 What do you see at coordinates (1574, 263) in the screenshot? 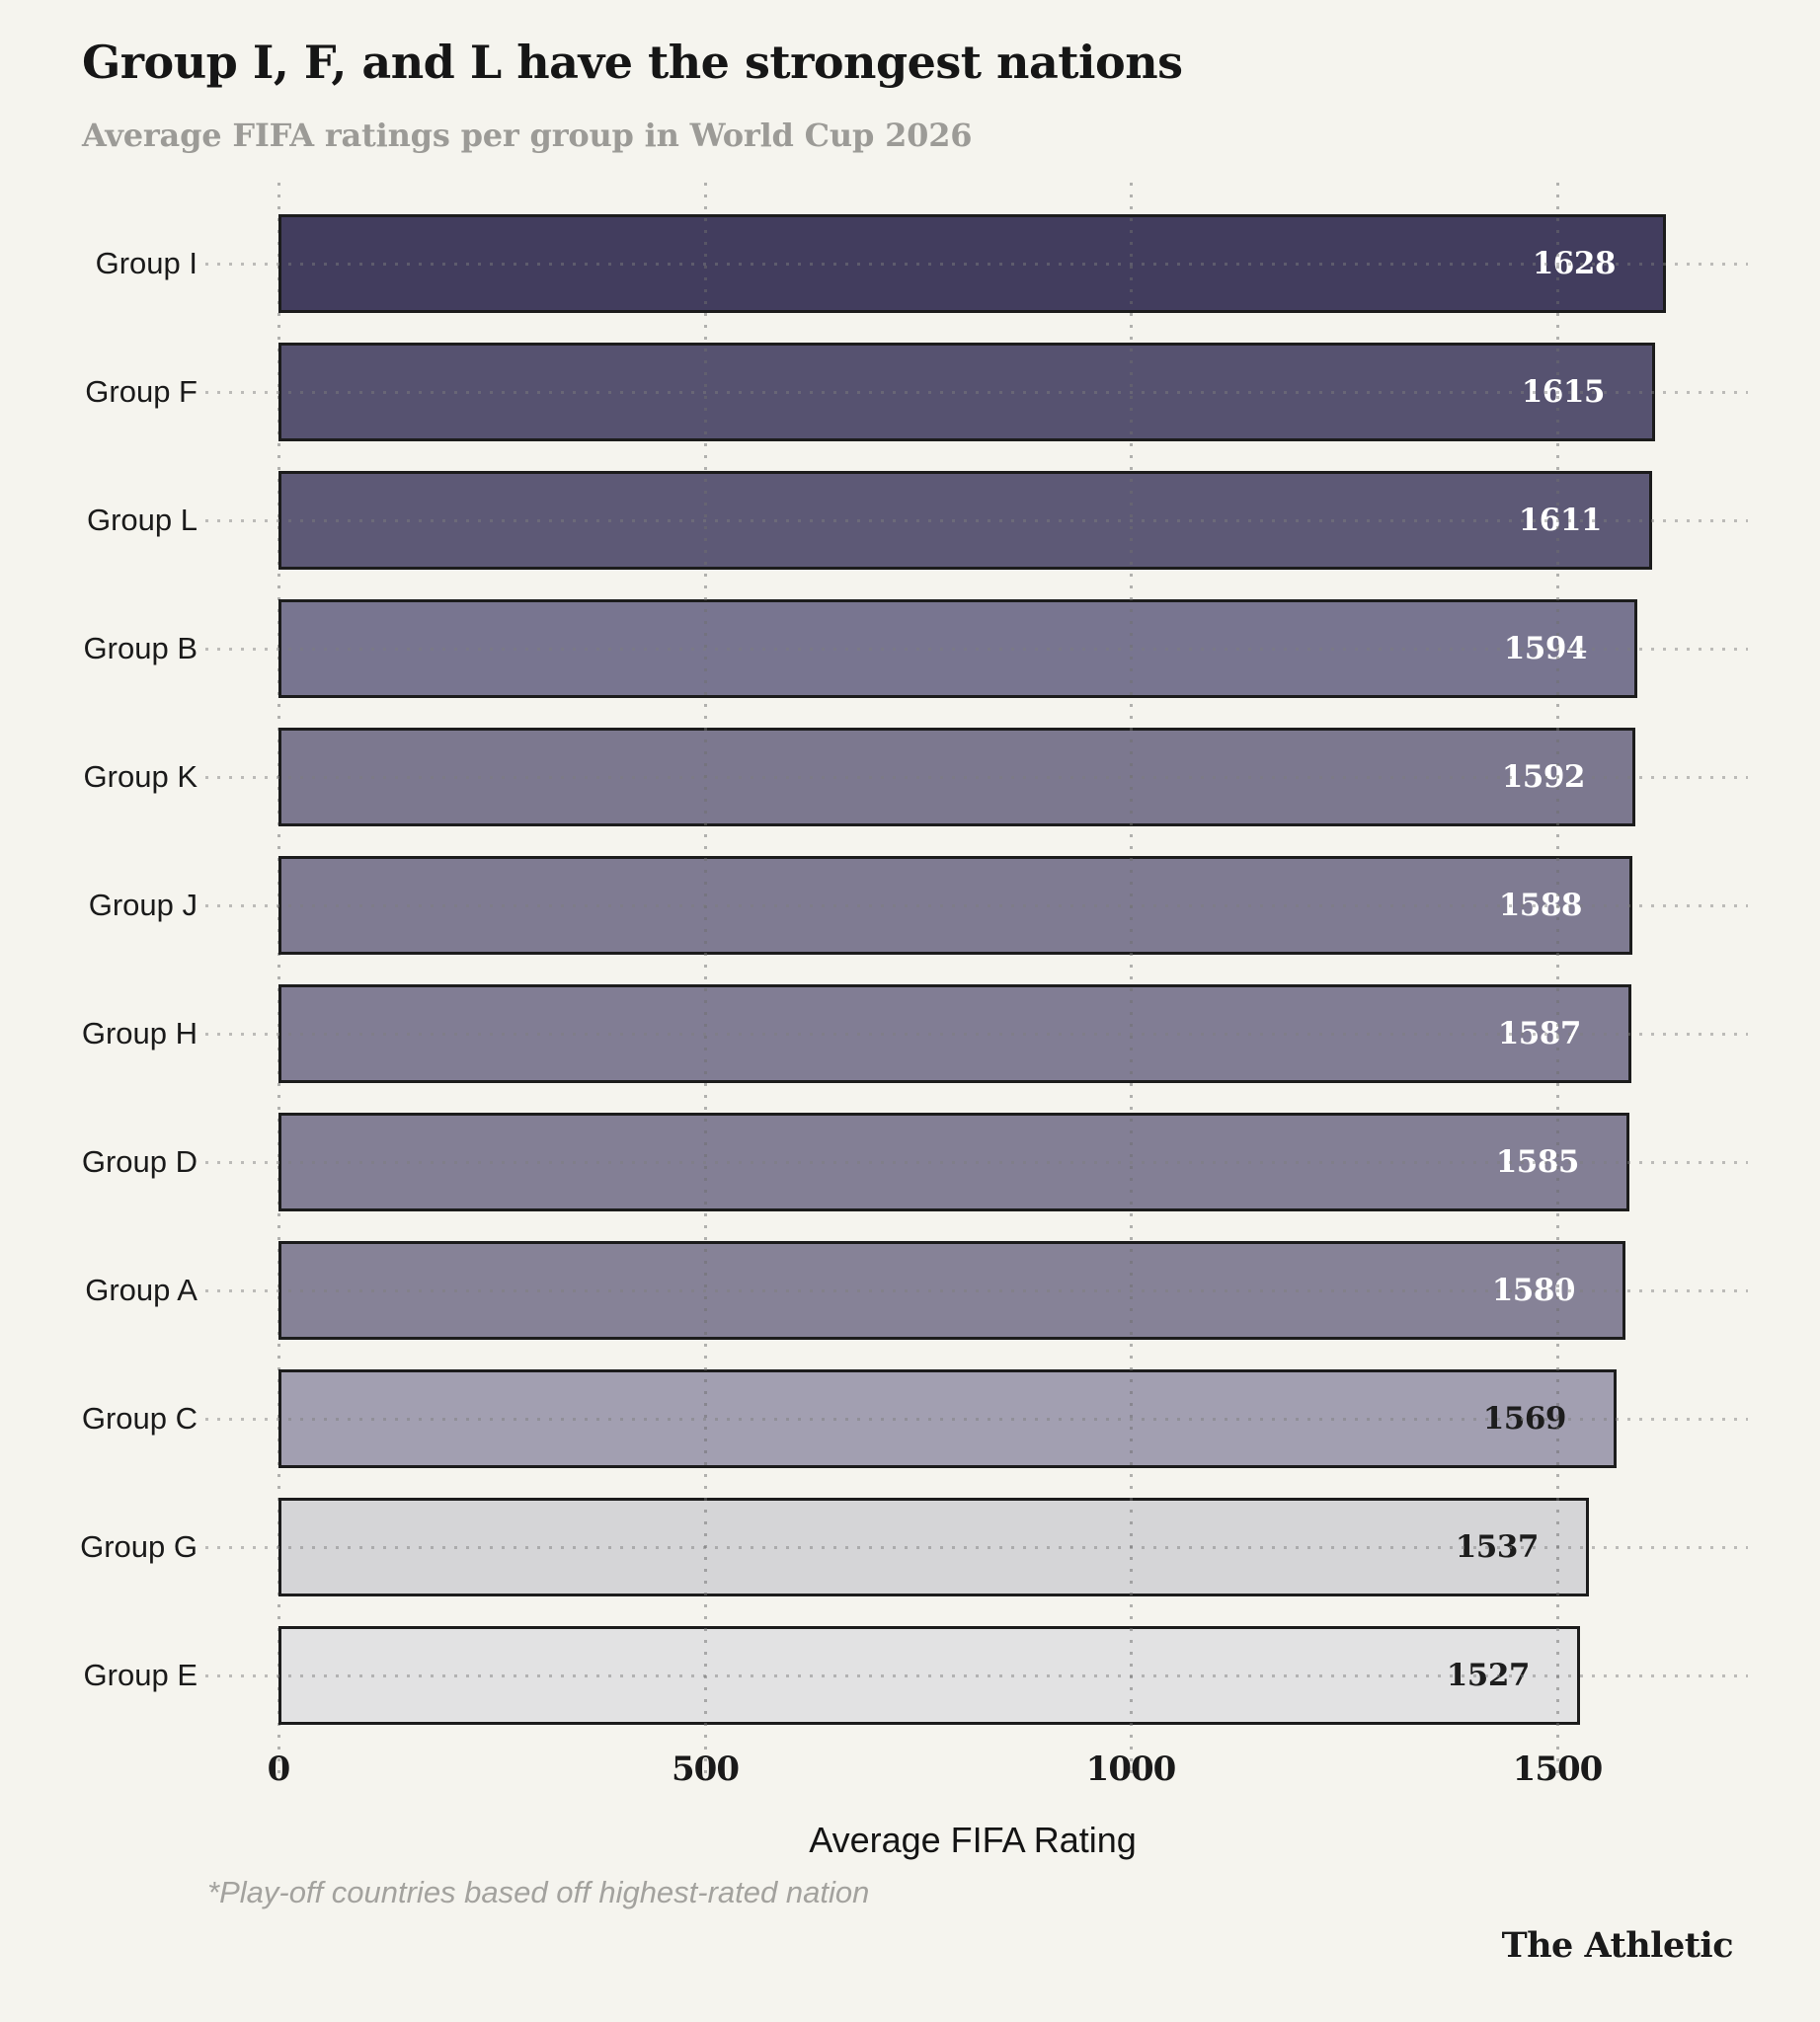
I see `bar-value-label: 1628` at bounding box center [1574, 263].